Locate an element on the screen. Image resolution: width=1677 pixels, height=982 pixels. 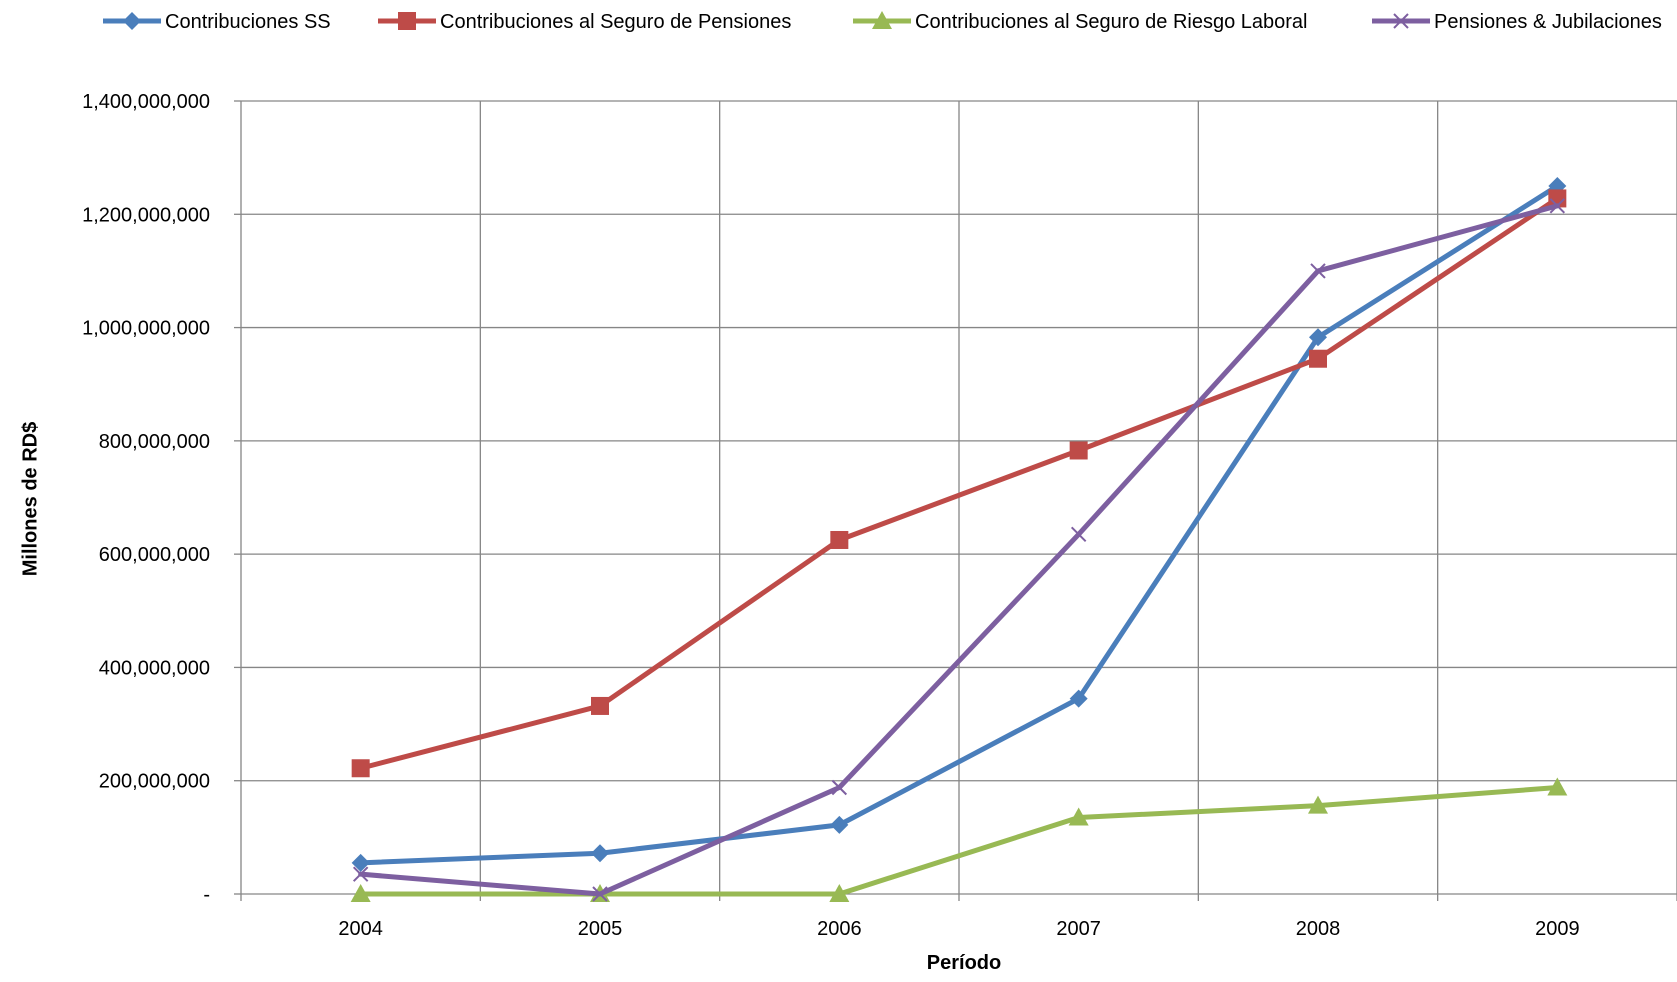
x-tick-label: 2008 is located at coordinates (1318, 929).